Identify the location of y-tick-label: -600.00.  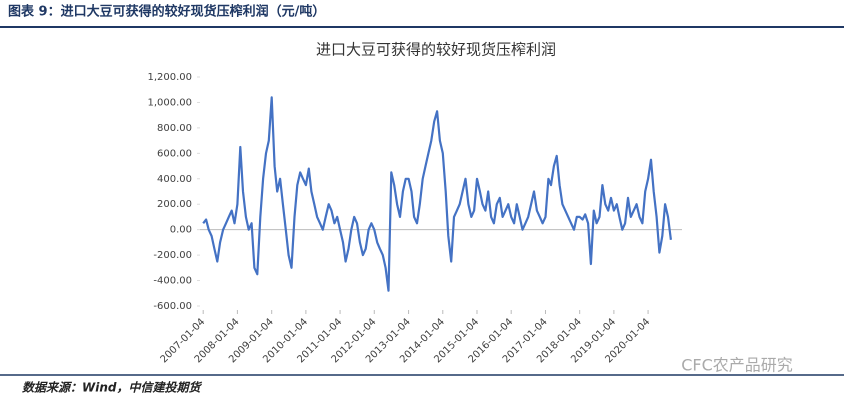
(172, 306).